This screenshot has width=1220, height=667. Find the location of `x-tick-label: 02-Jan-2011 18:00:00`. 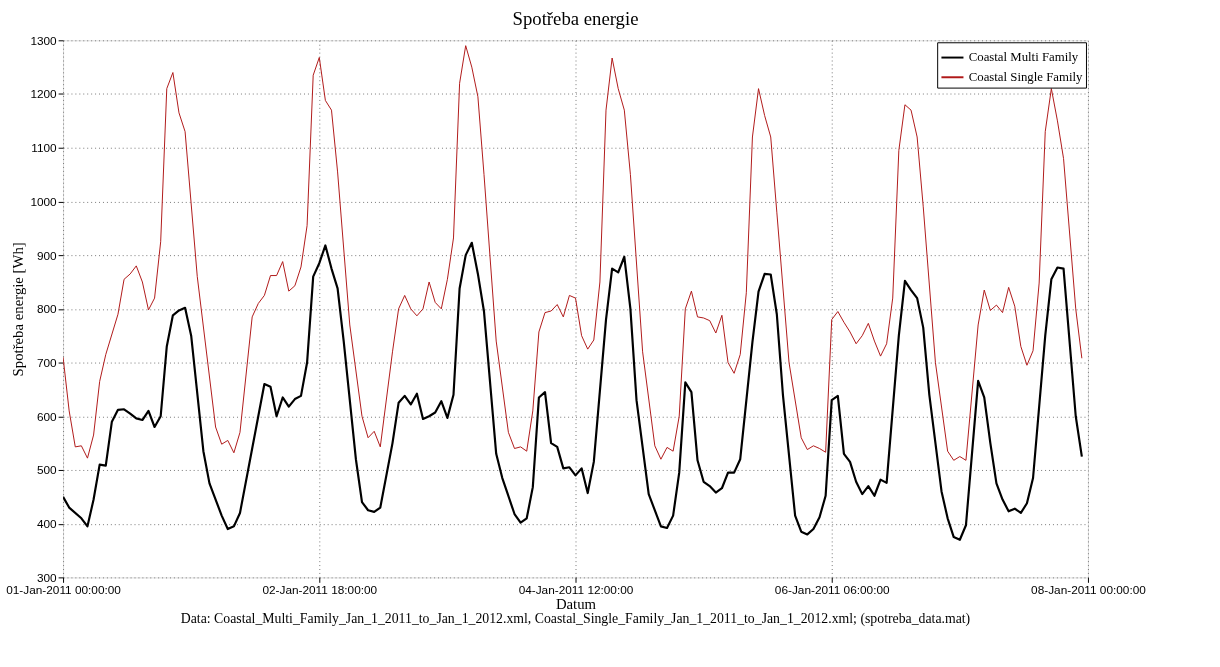

x-tick-label: 02-Jan-2011 18:00:00 is located at coordinates (320, 589).